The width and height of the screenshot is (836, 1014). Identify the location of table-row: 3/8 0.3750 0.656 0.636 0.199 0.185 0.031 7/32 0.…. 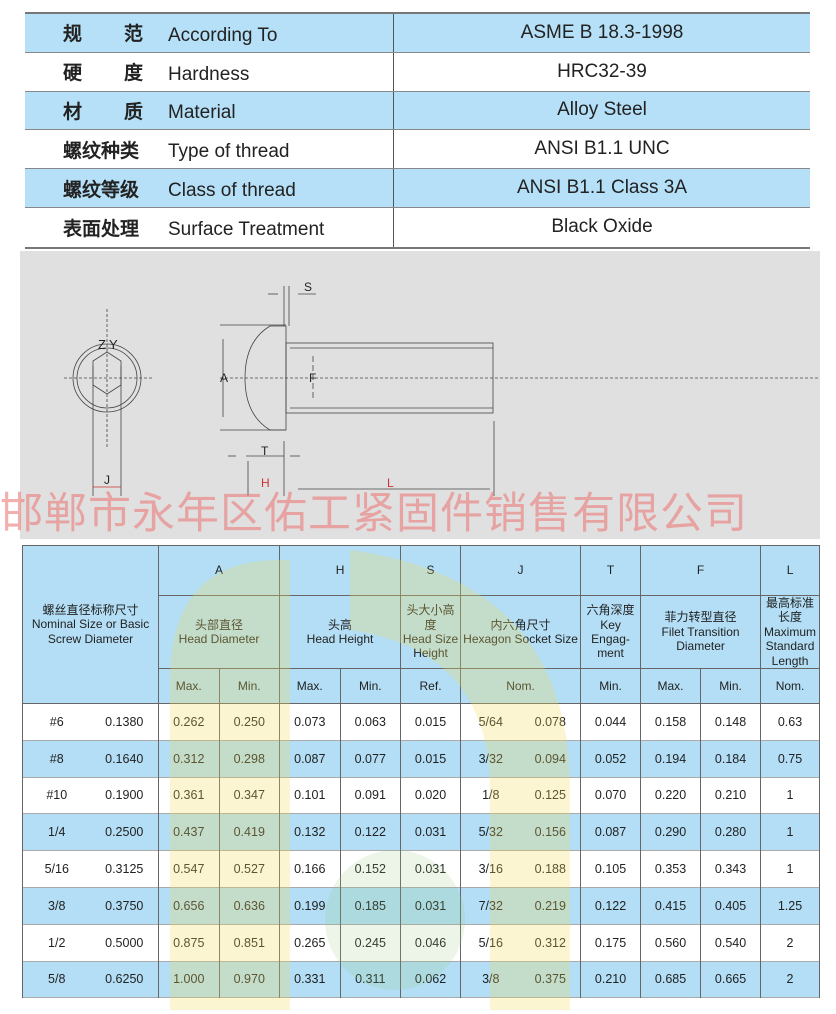
(421, 906).